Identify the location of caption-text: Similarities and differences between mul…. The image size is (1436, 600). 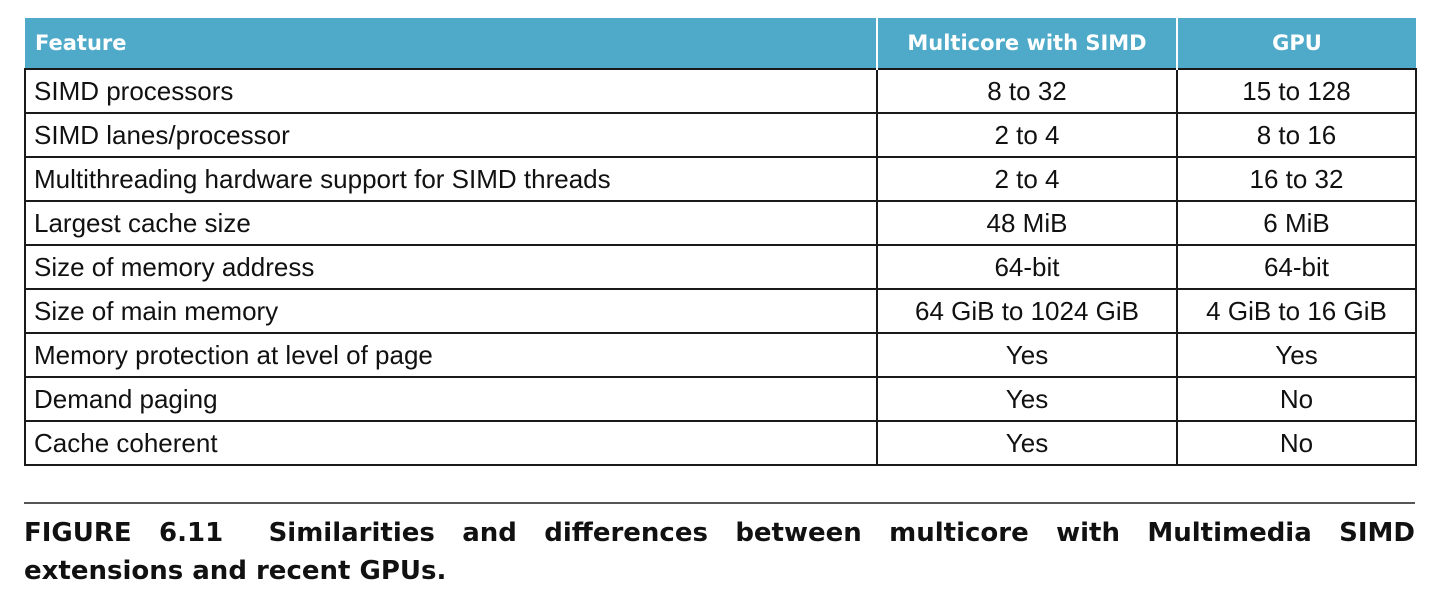
(719, 552).